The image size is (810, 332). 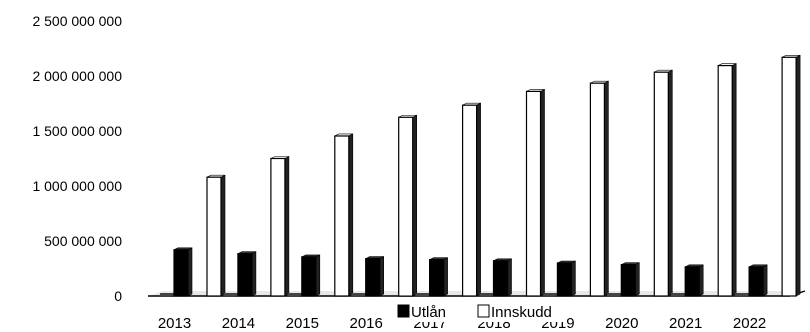 I want to click on bar-utln-2022, so click(x=758, y=280).